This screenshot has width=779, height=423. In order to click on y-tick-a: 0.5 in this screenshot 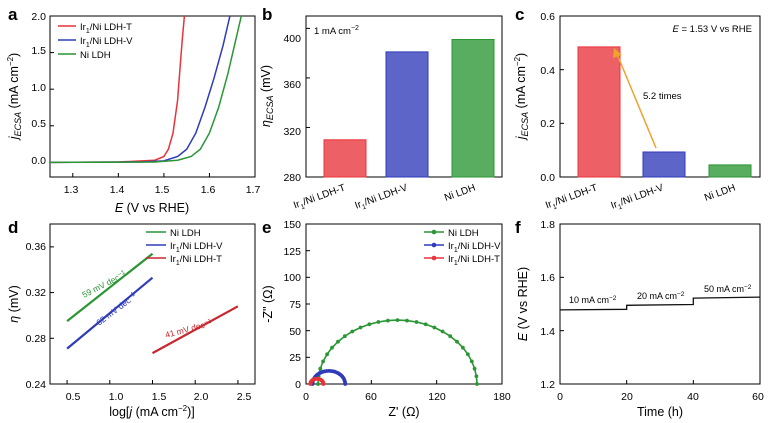, I will do `click(38, 124)`.